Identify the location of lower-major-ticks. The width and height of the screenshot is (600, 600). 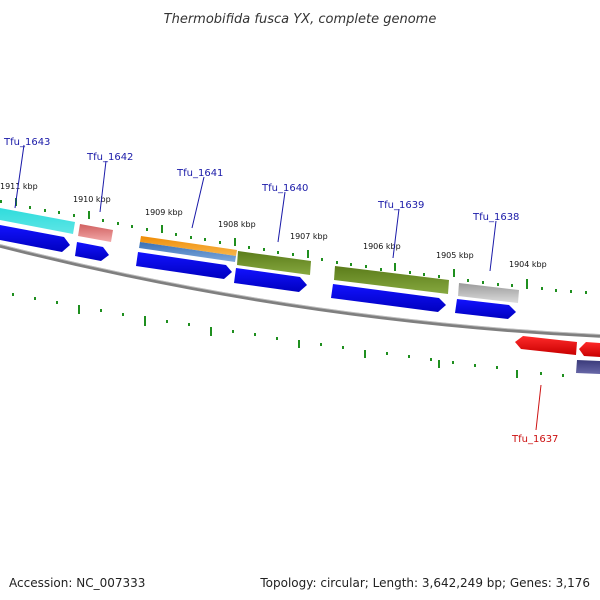
(298, 342).